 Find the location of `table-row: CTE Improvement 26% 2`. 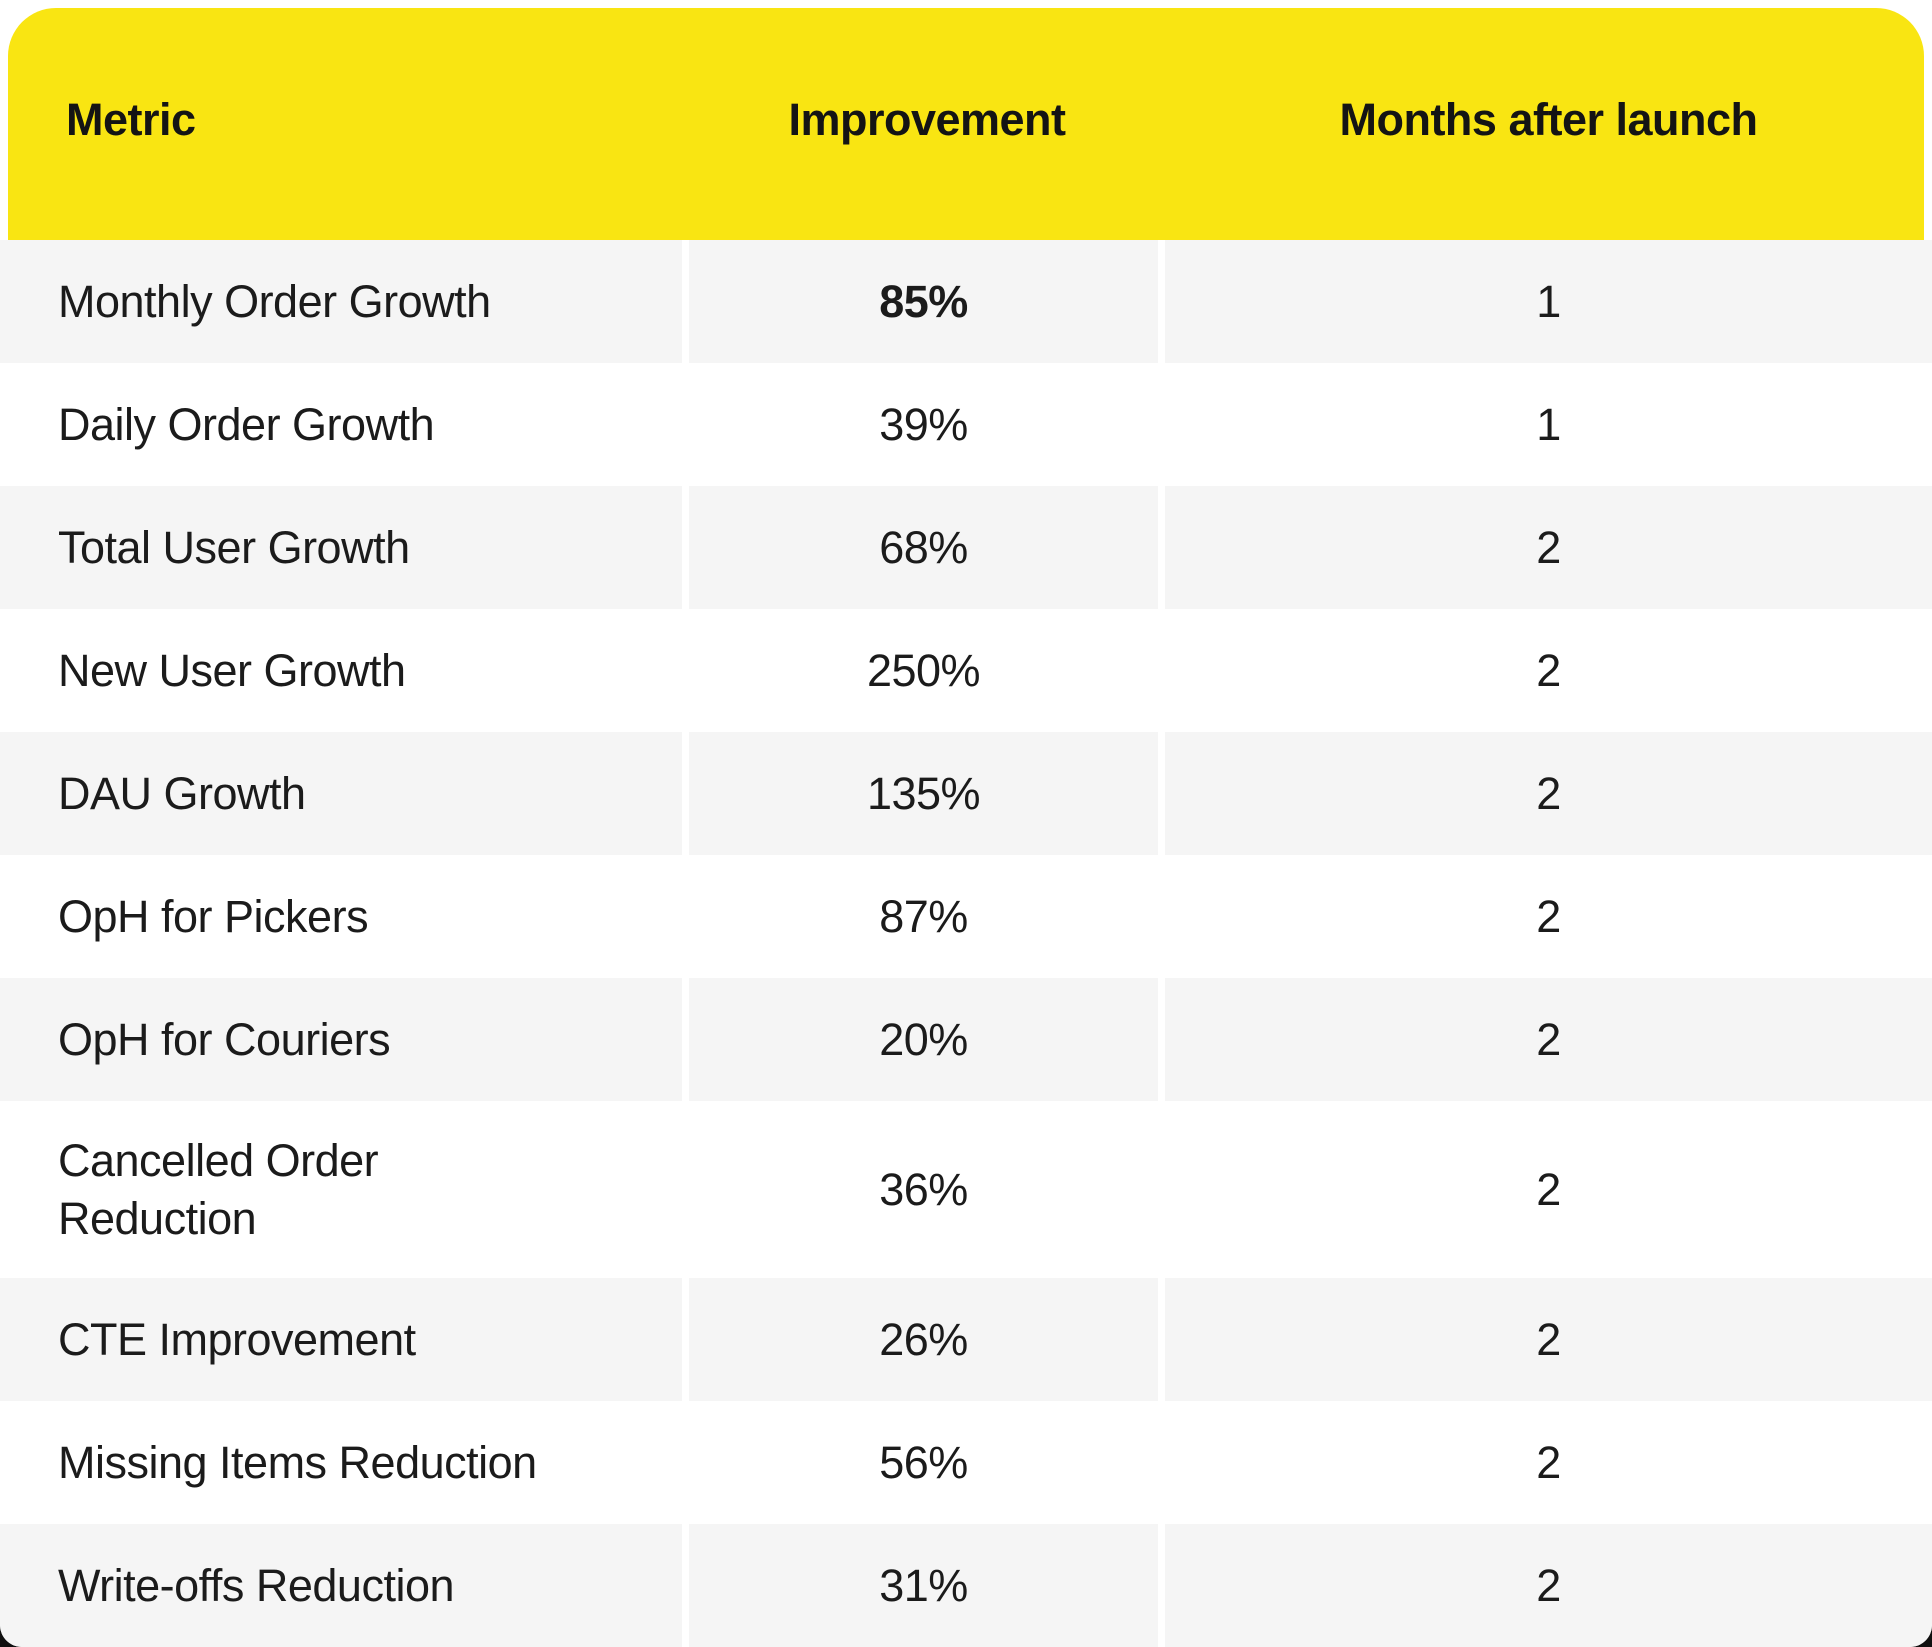

table-row: CTE Improvement 26% 2 is located at coordinates (966, 1339).